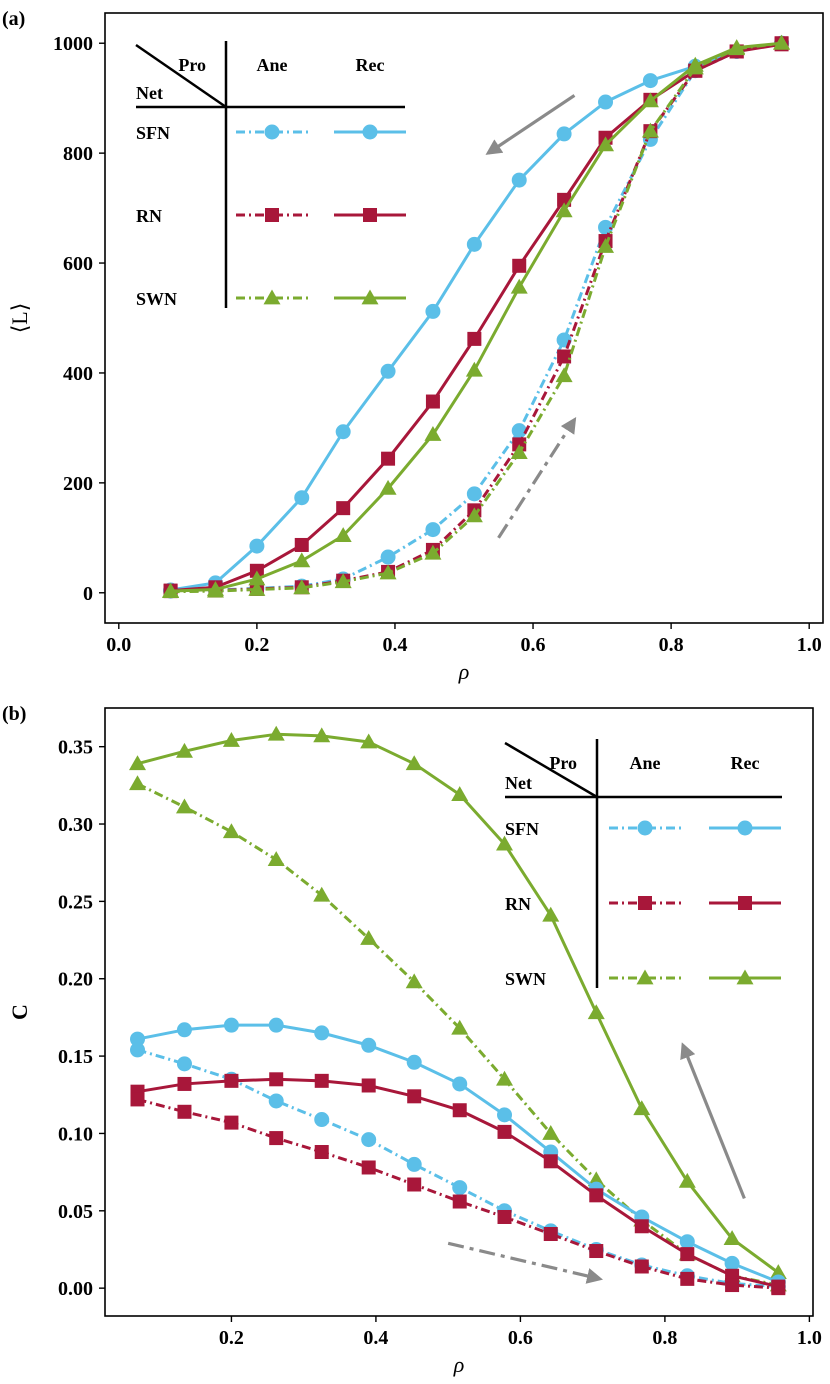 This screenshot has height=1384, width=830. I want to click on y-tick-label: 400, so click(78, 374).